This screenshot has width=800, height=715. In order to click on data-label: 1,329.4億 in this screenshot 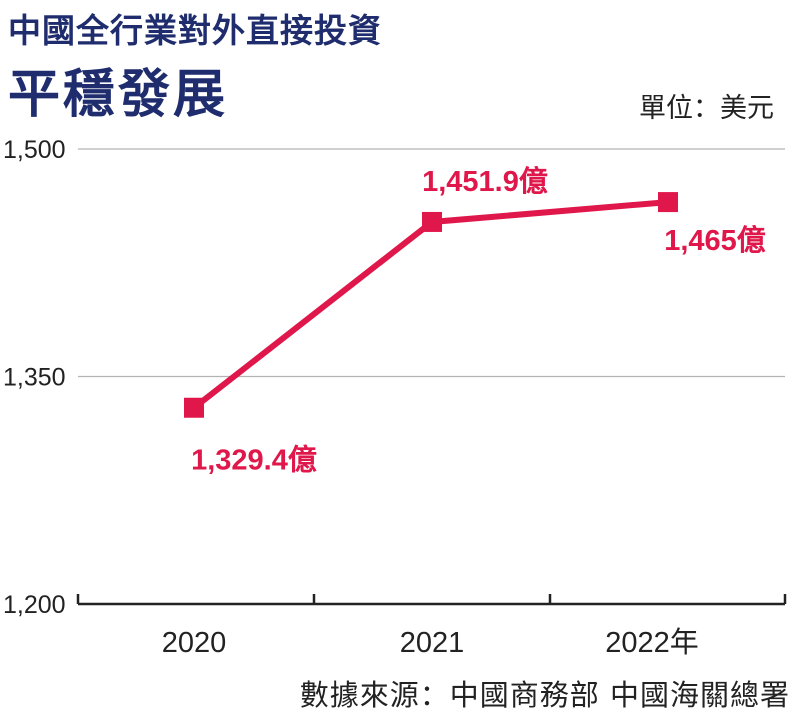, I will do `click(254, 460)`.